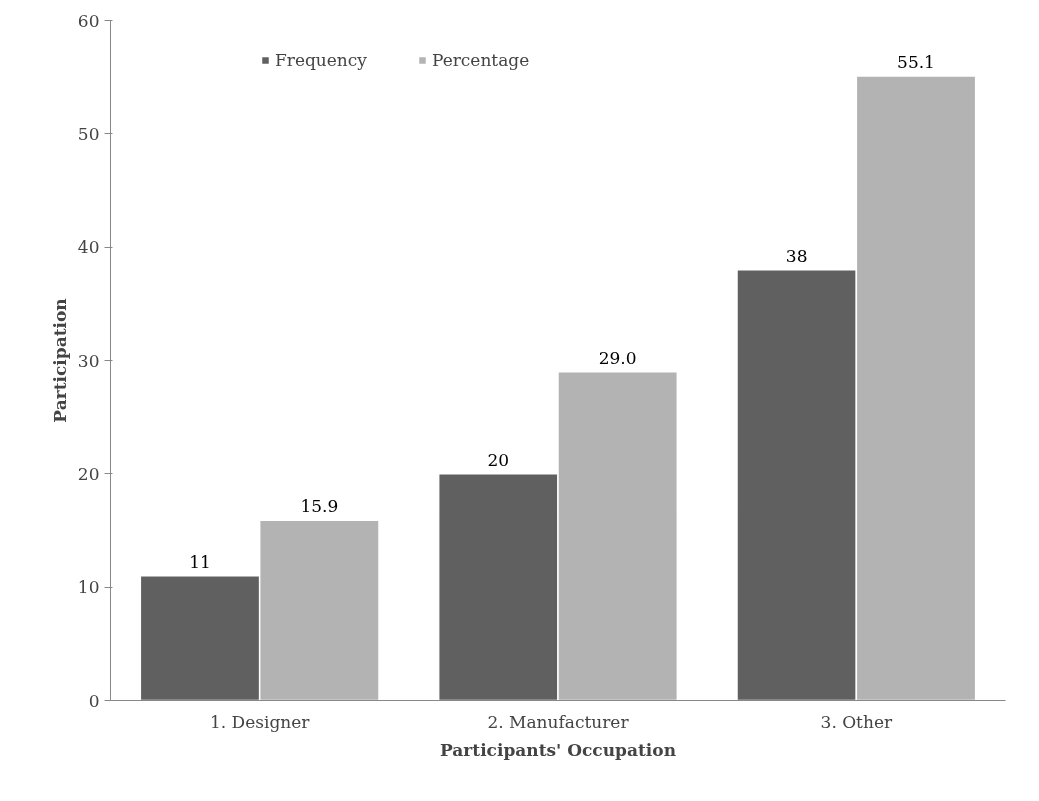 The image size is (1039, 801). What do you see at coordinates (260, 721) in the screenshot?
I see `x-tick-label: 1. Designer` at bounding box center [260, 721].